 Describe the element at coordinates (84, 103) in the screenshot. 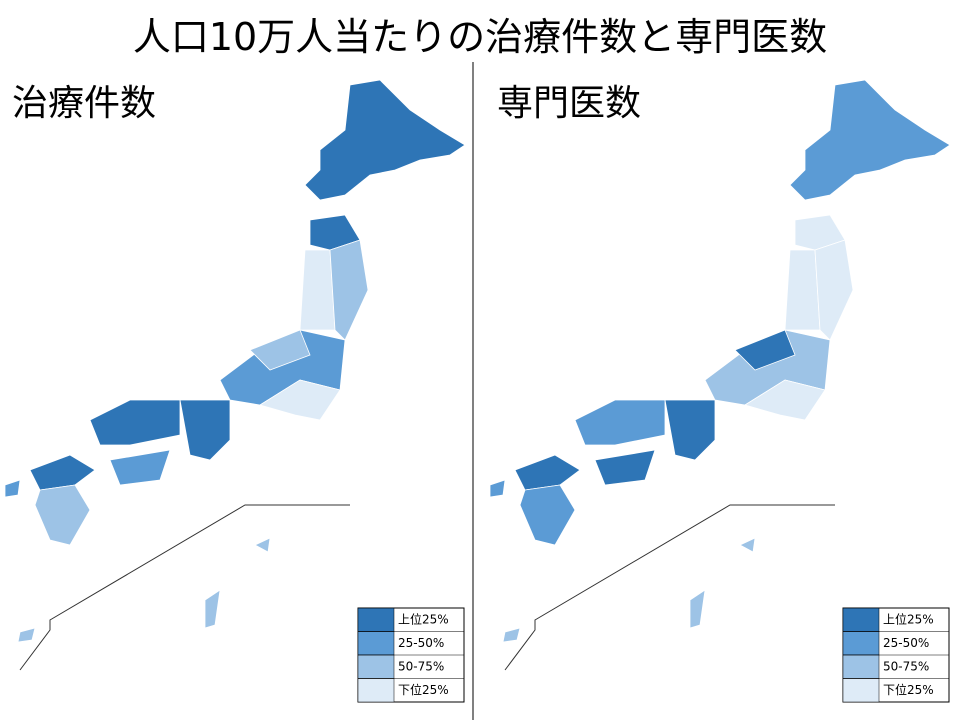

I see `map-title: 治療件数` at that location.